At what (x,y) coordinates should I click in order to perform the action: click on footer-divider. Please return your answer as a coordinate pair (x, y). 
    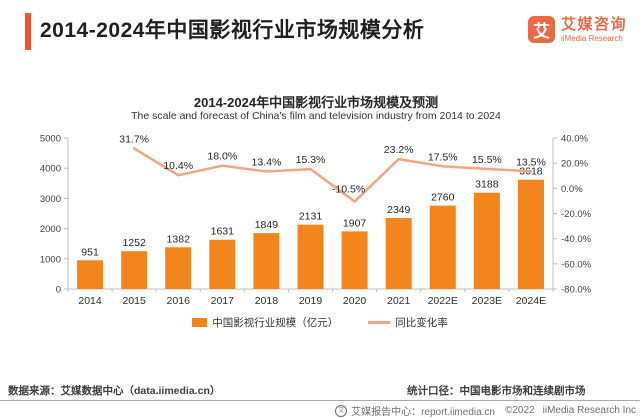
    Looking at the image, I should click on (320, 400).